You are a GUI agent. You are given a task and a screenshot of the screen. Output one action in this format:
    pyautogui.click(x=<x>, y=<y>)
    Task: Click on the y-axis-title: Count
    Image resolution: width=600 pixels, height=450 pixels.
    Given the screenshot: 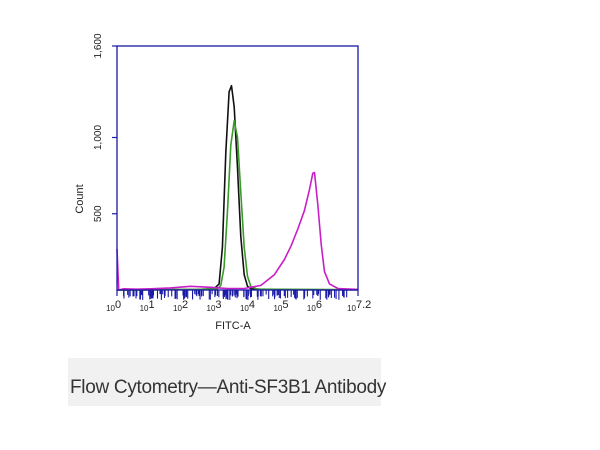 What is the action you would take?
    pyautogui.click(x=80, y=198)
    